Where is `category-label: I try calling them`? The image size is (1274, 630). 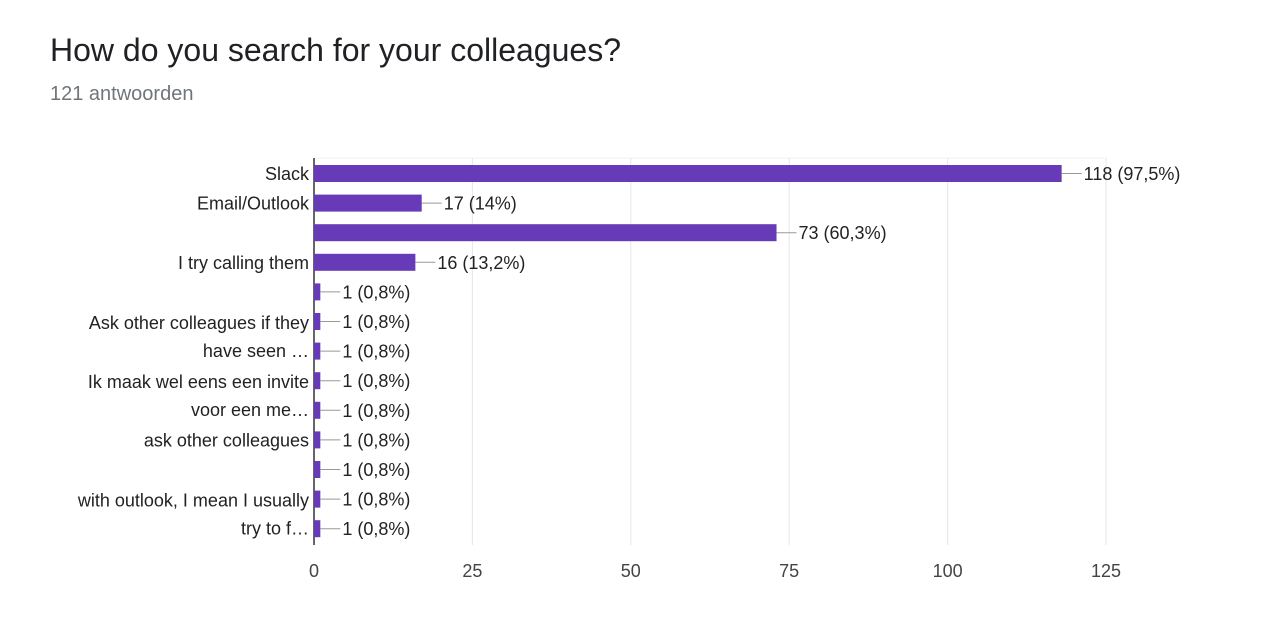 category-label: I try calling them is located at coordinates (243, 263).